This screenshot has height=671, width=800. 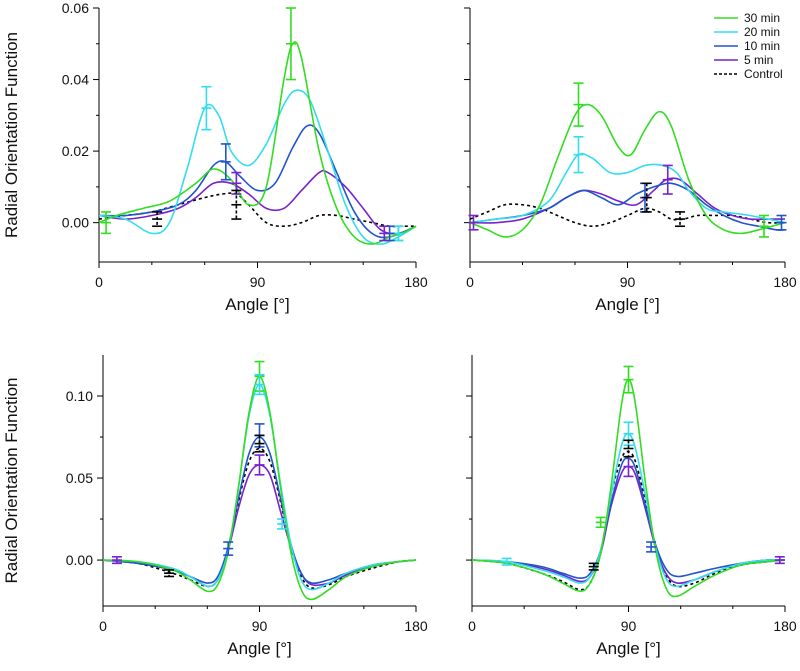 I want to click on y-tick-label: 0.06, so click(x=75, y=8).